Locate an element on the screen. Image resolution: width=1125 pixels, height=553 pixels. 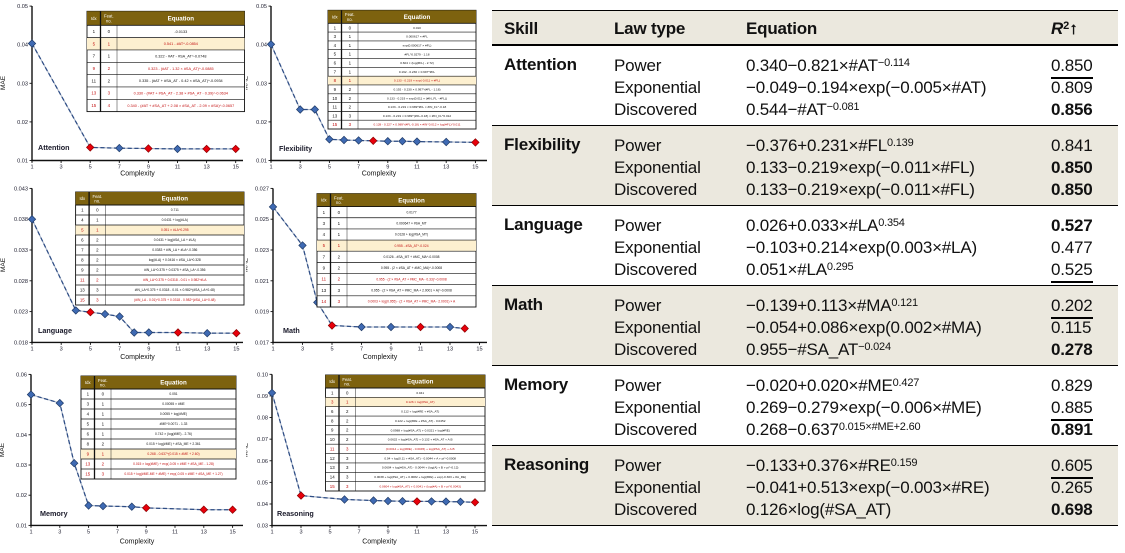
svg-text: 0.0383 + #IN_LA + #LA^-0.356 is located at coordinates (174, 250).